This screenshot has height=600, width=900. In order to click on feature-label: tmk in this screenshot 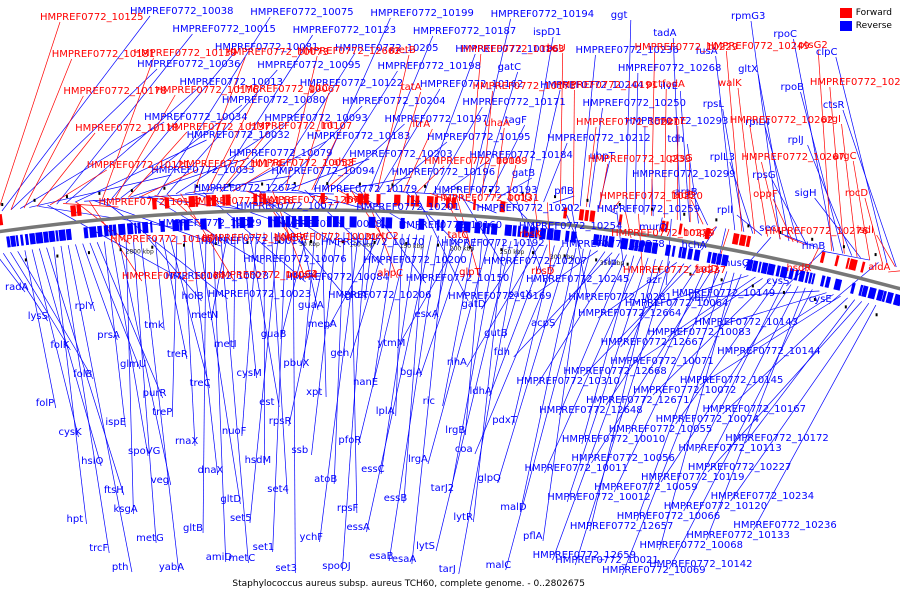, I will do `click(154, 325)`.